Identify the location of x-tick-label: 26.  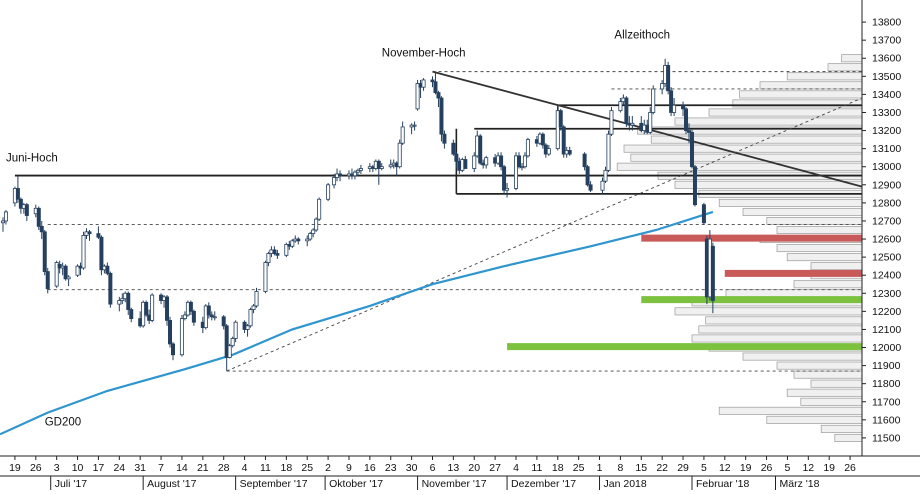
(36, 468).